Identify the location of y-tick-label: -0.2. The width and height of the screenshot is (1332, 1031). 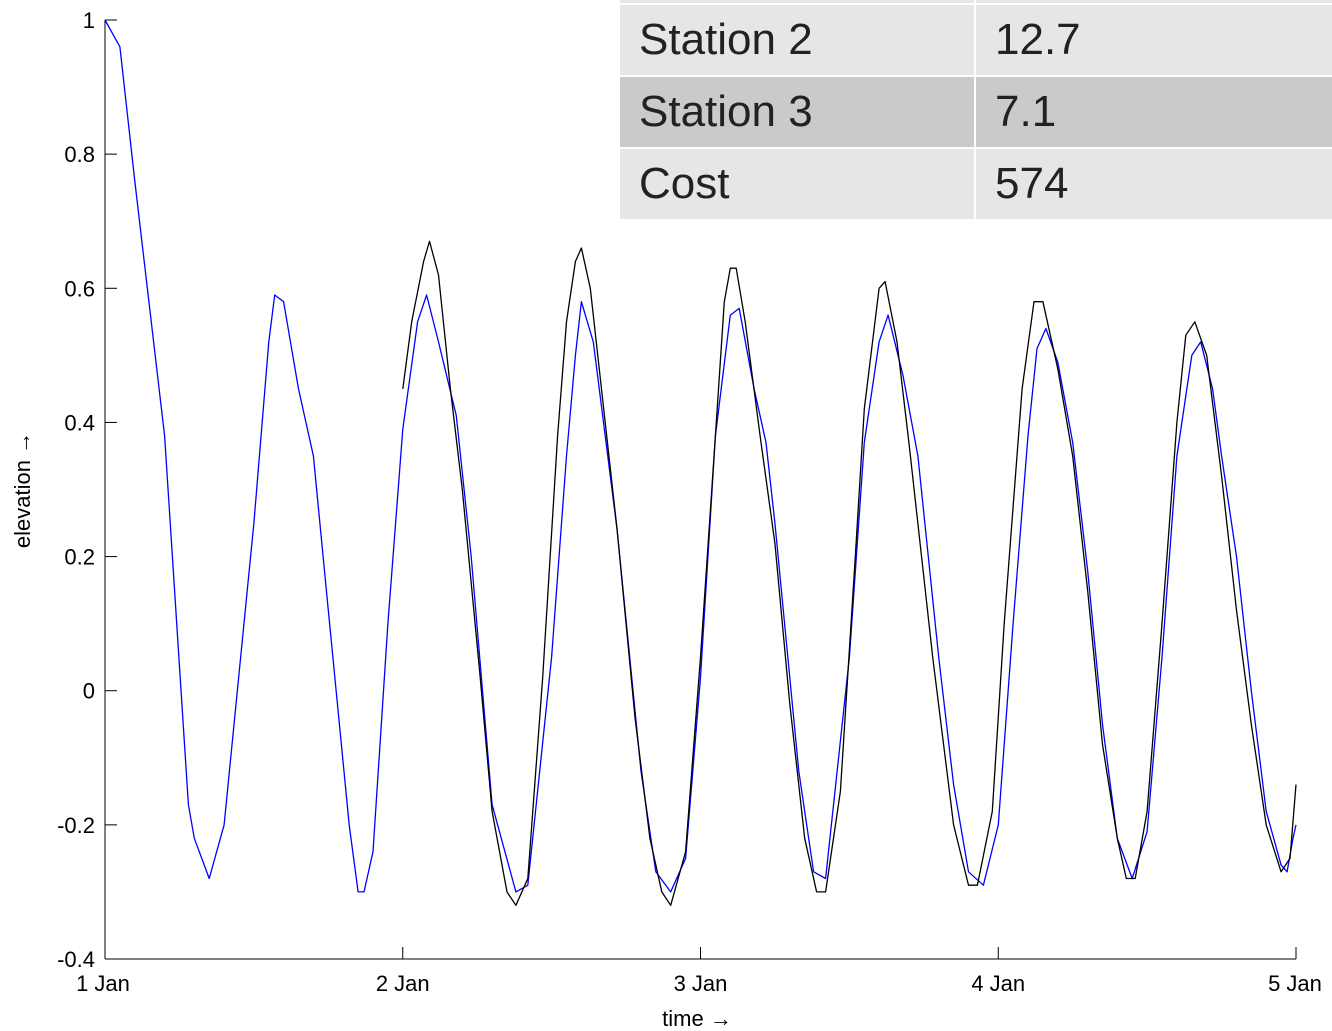
(76, 825).